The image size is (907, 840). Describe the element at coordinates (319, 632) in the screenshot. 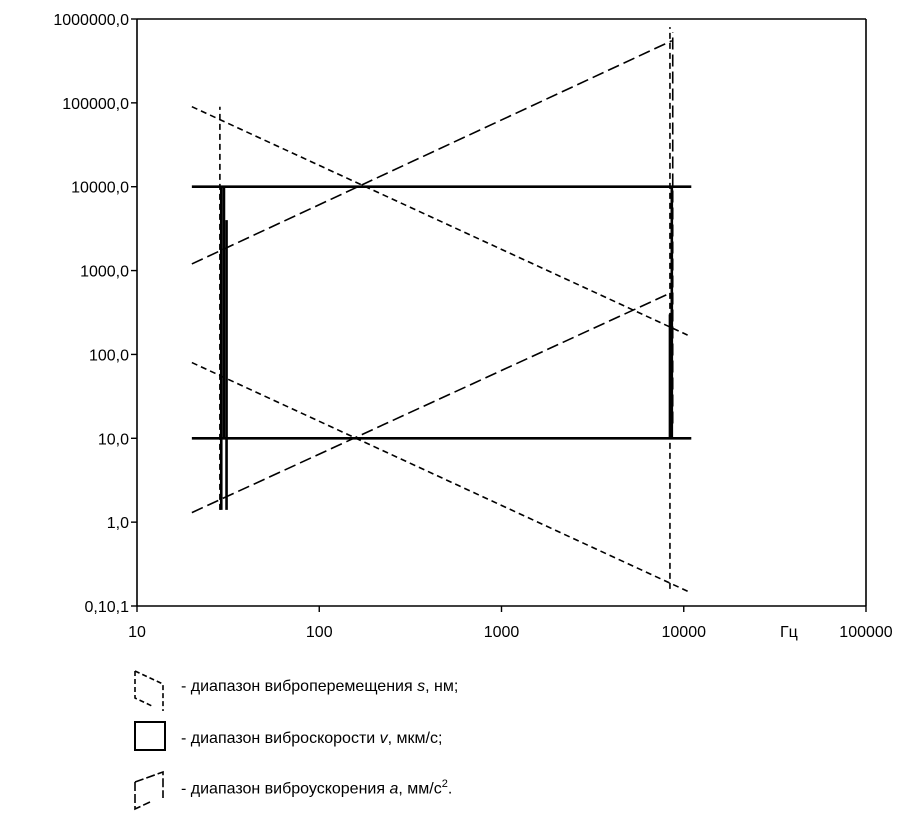

I see `x-tick-label: 100` at that location.